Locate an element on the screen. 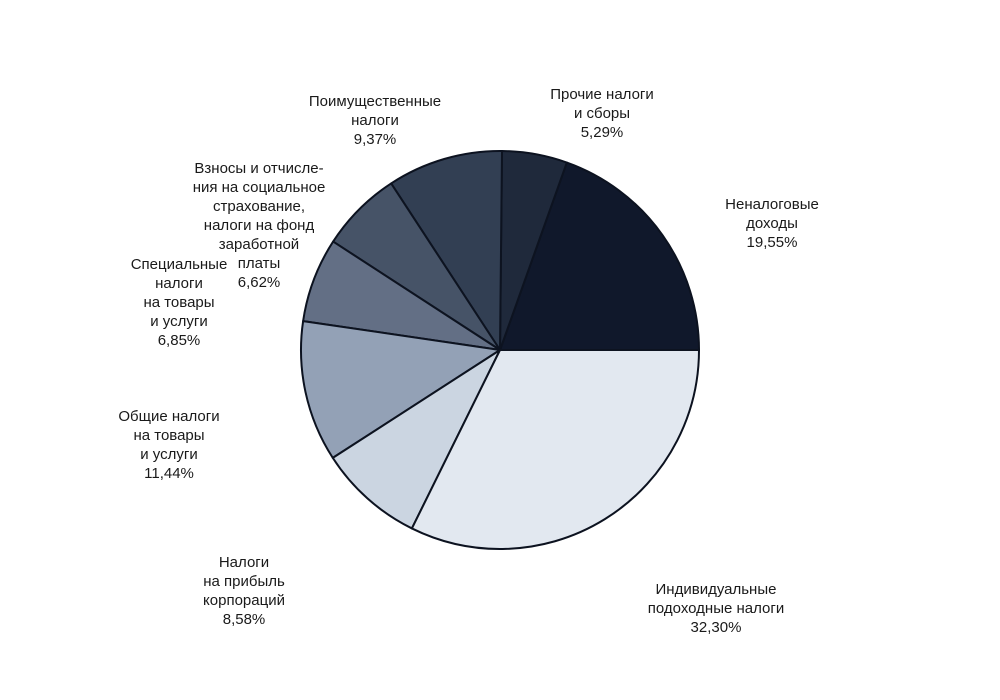 This screenshot has width=1000, height=700. label-line: заработной is located at coordinates (259, 244).